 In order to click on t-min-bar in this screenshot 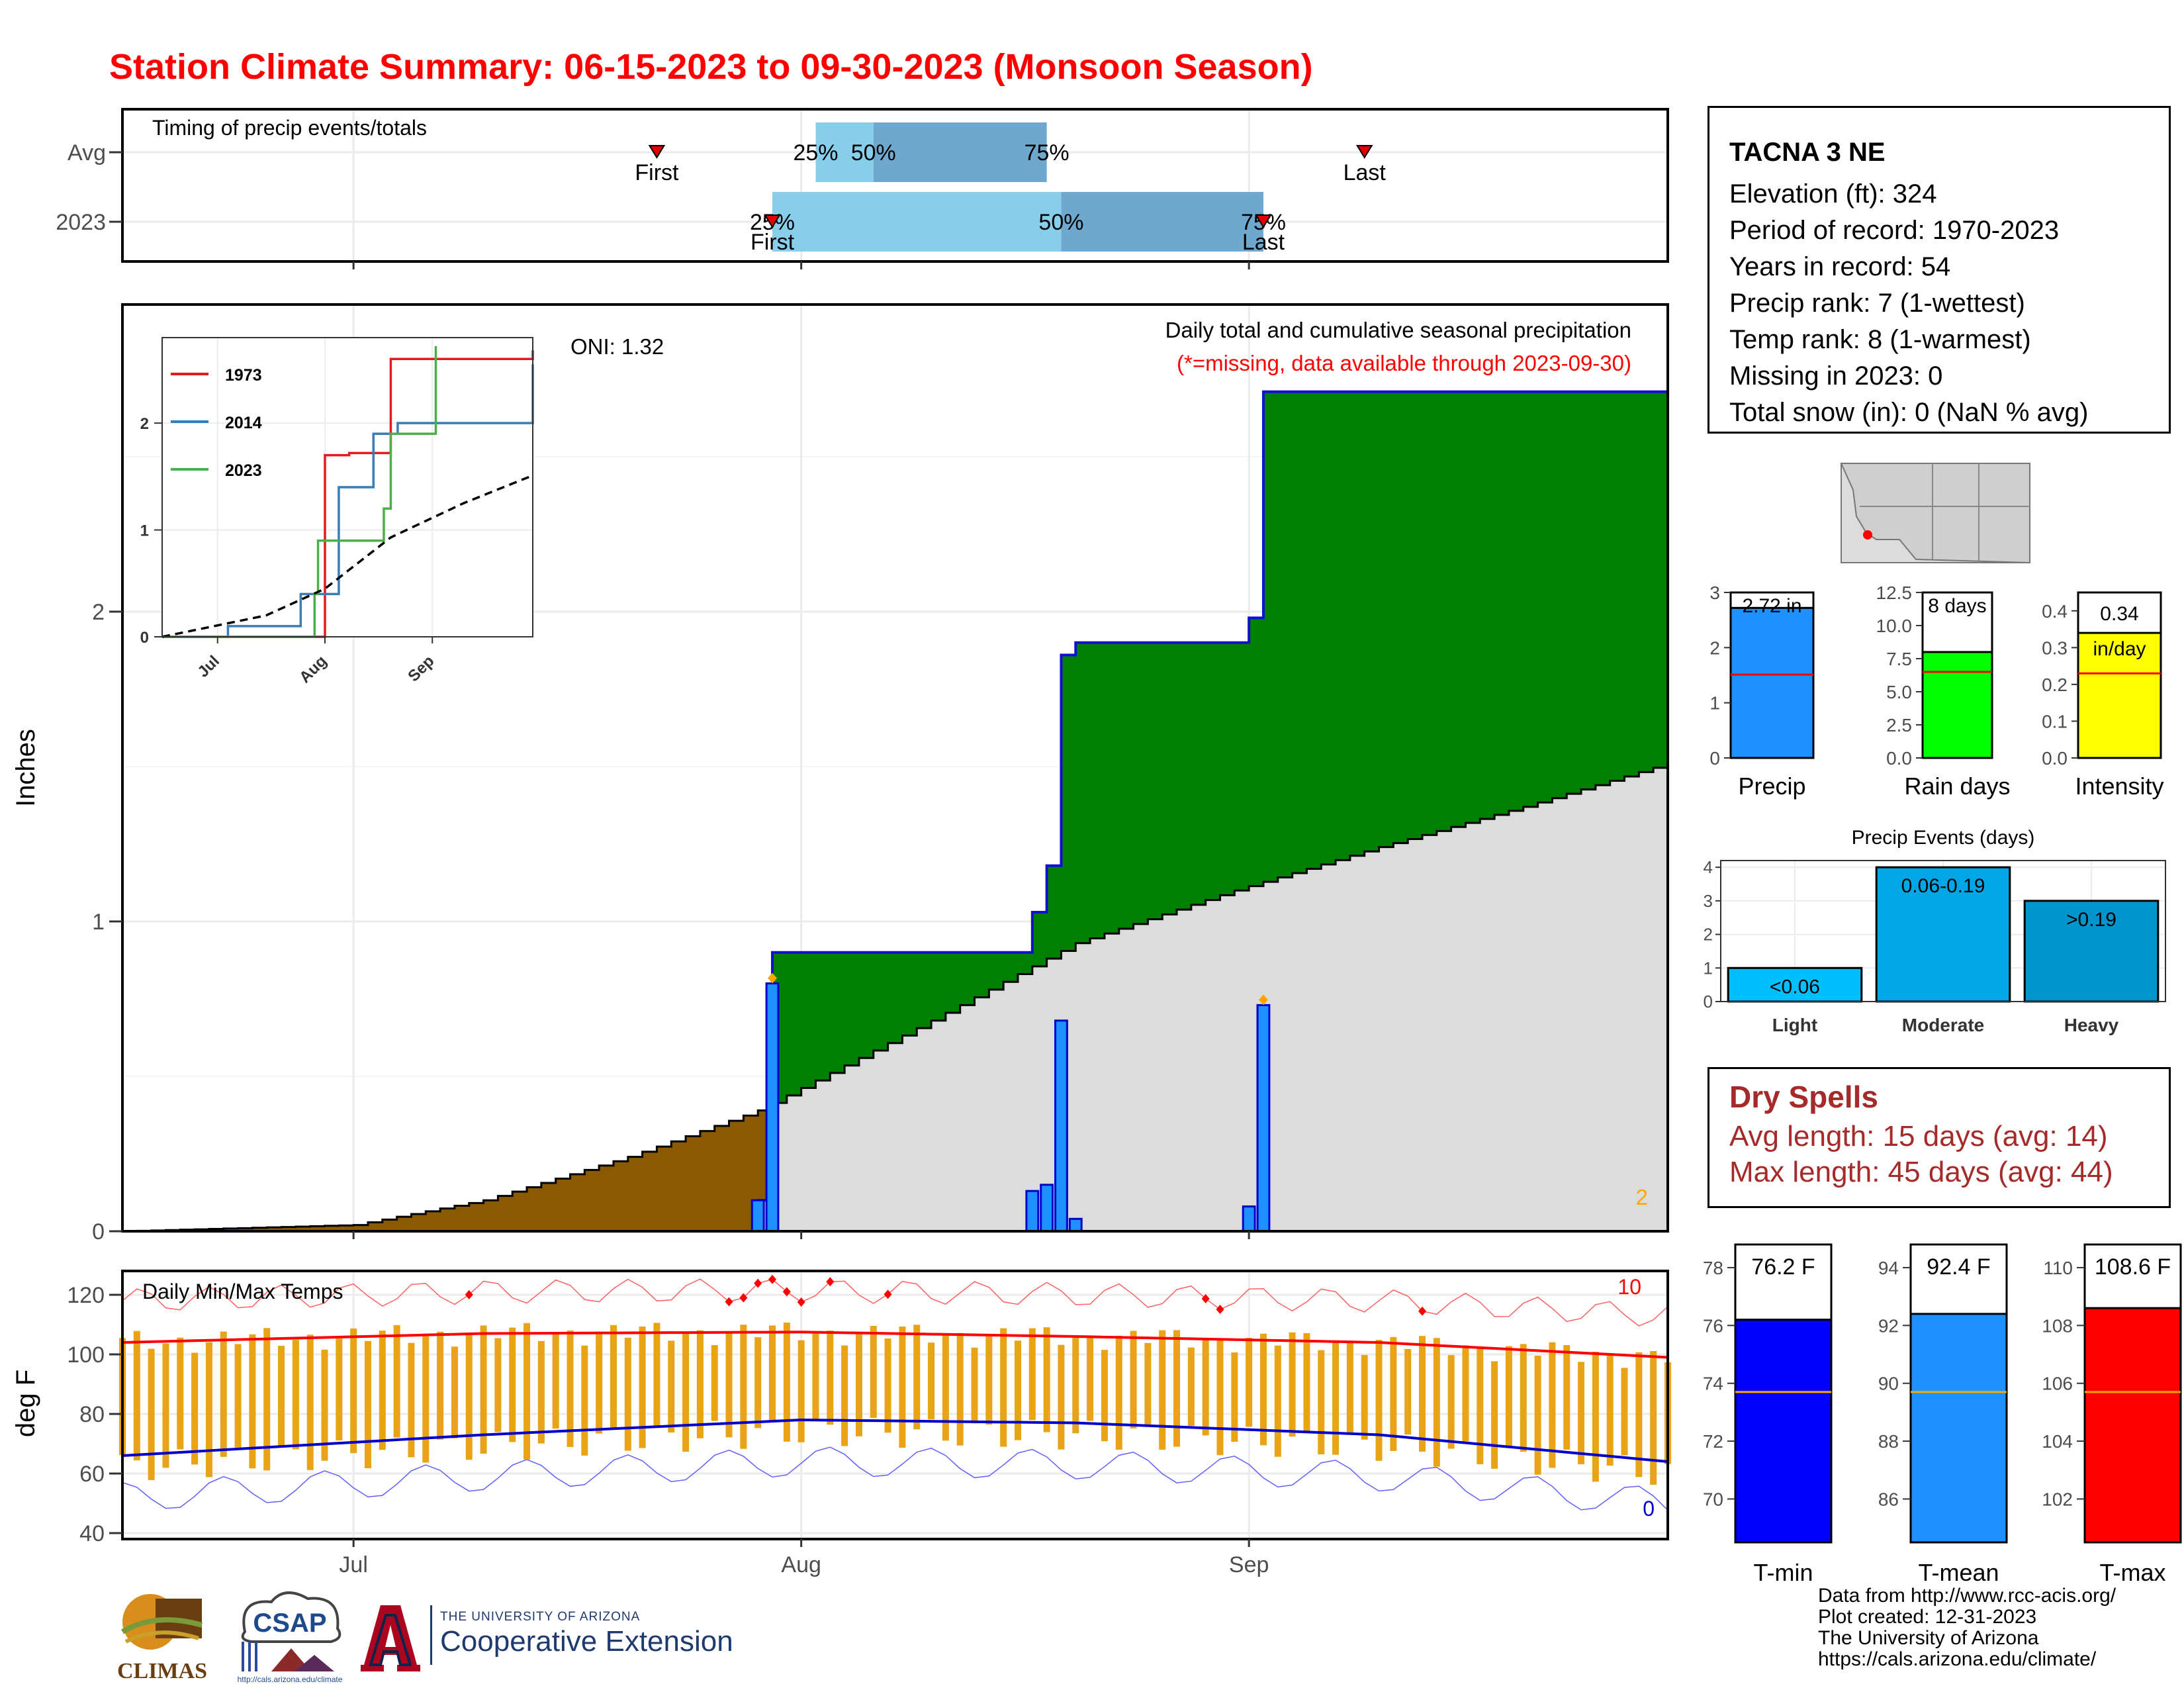, I will do `click(1783, 1431)`.